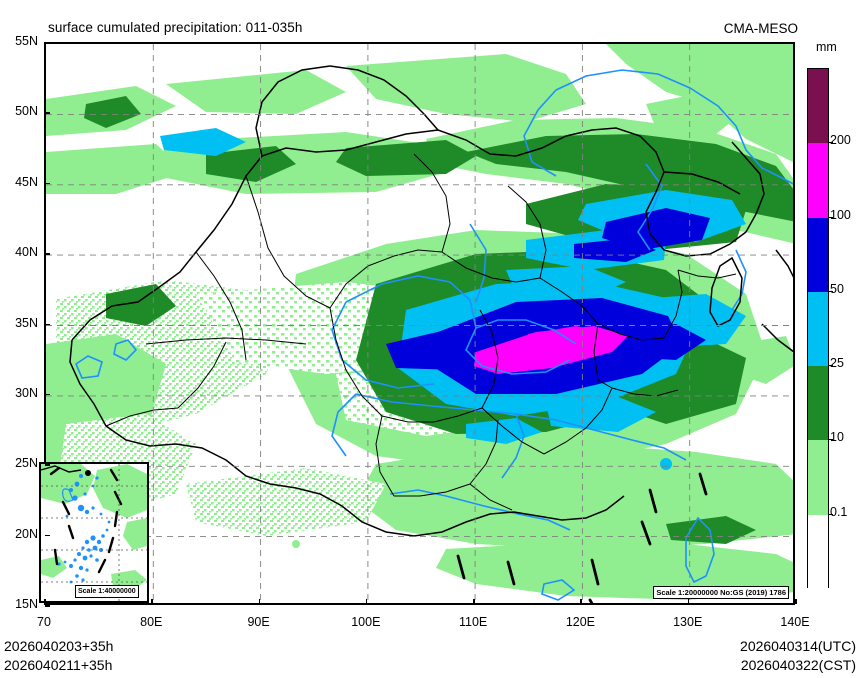 Image resolution: width=860 pixels, height=678 pixels. Describe the element at coordinates (26, 111) in the screenshot. I see `lat-label: 50N` at that location.